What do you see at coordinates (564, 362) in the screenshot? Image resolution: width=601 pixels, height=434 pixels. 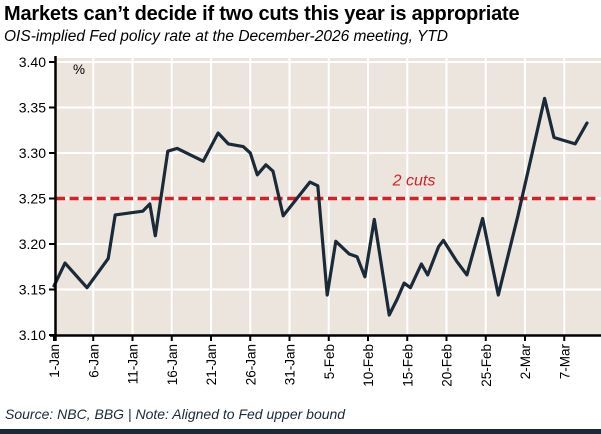 I see `x-tick-label: 7-Mar` at bounding box center [564, 362].